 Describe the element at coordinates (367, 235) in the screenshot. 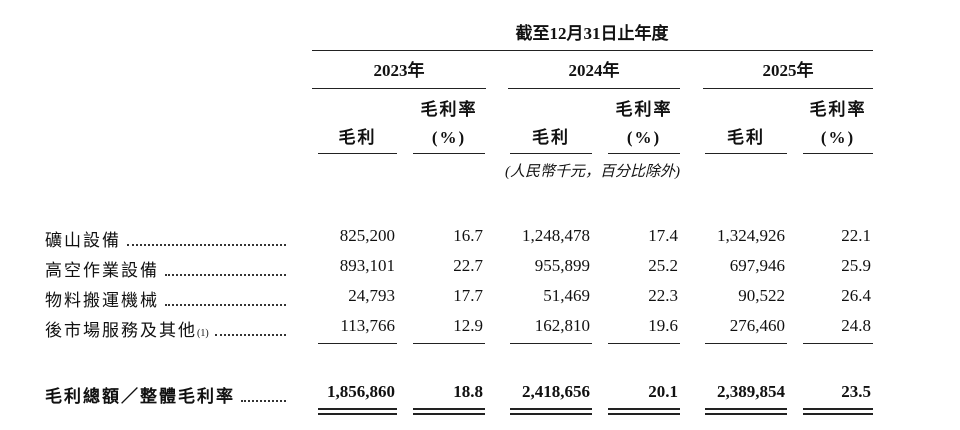

I see `row-value: 825,200` at that location.